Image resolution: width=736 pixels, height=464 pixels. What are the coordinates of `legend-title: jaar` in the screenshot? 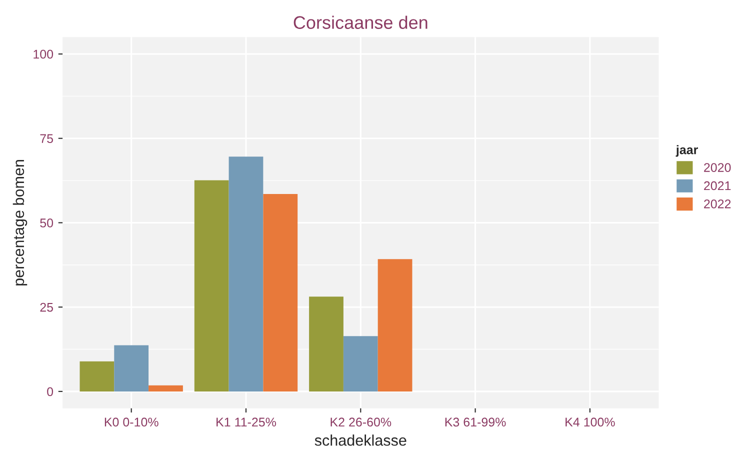 It's located at (687, 151).